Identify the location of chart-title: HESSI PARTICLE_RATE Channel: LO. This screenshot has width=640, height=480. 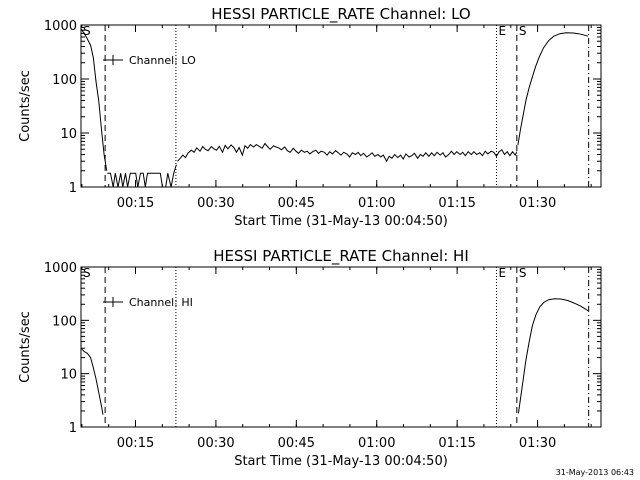
(340, 14).